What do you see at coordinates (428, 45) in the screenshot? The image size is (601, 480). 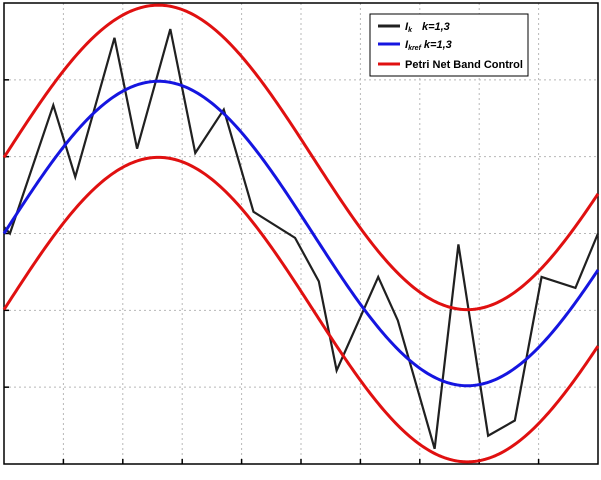 I see `legend-label-ikref: Ikref k=1,3` at bounding box center [428, 45].